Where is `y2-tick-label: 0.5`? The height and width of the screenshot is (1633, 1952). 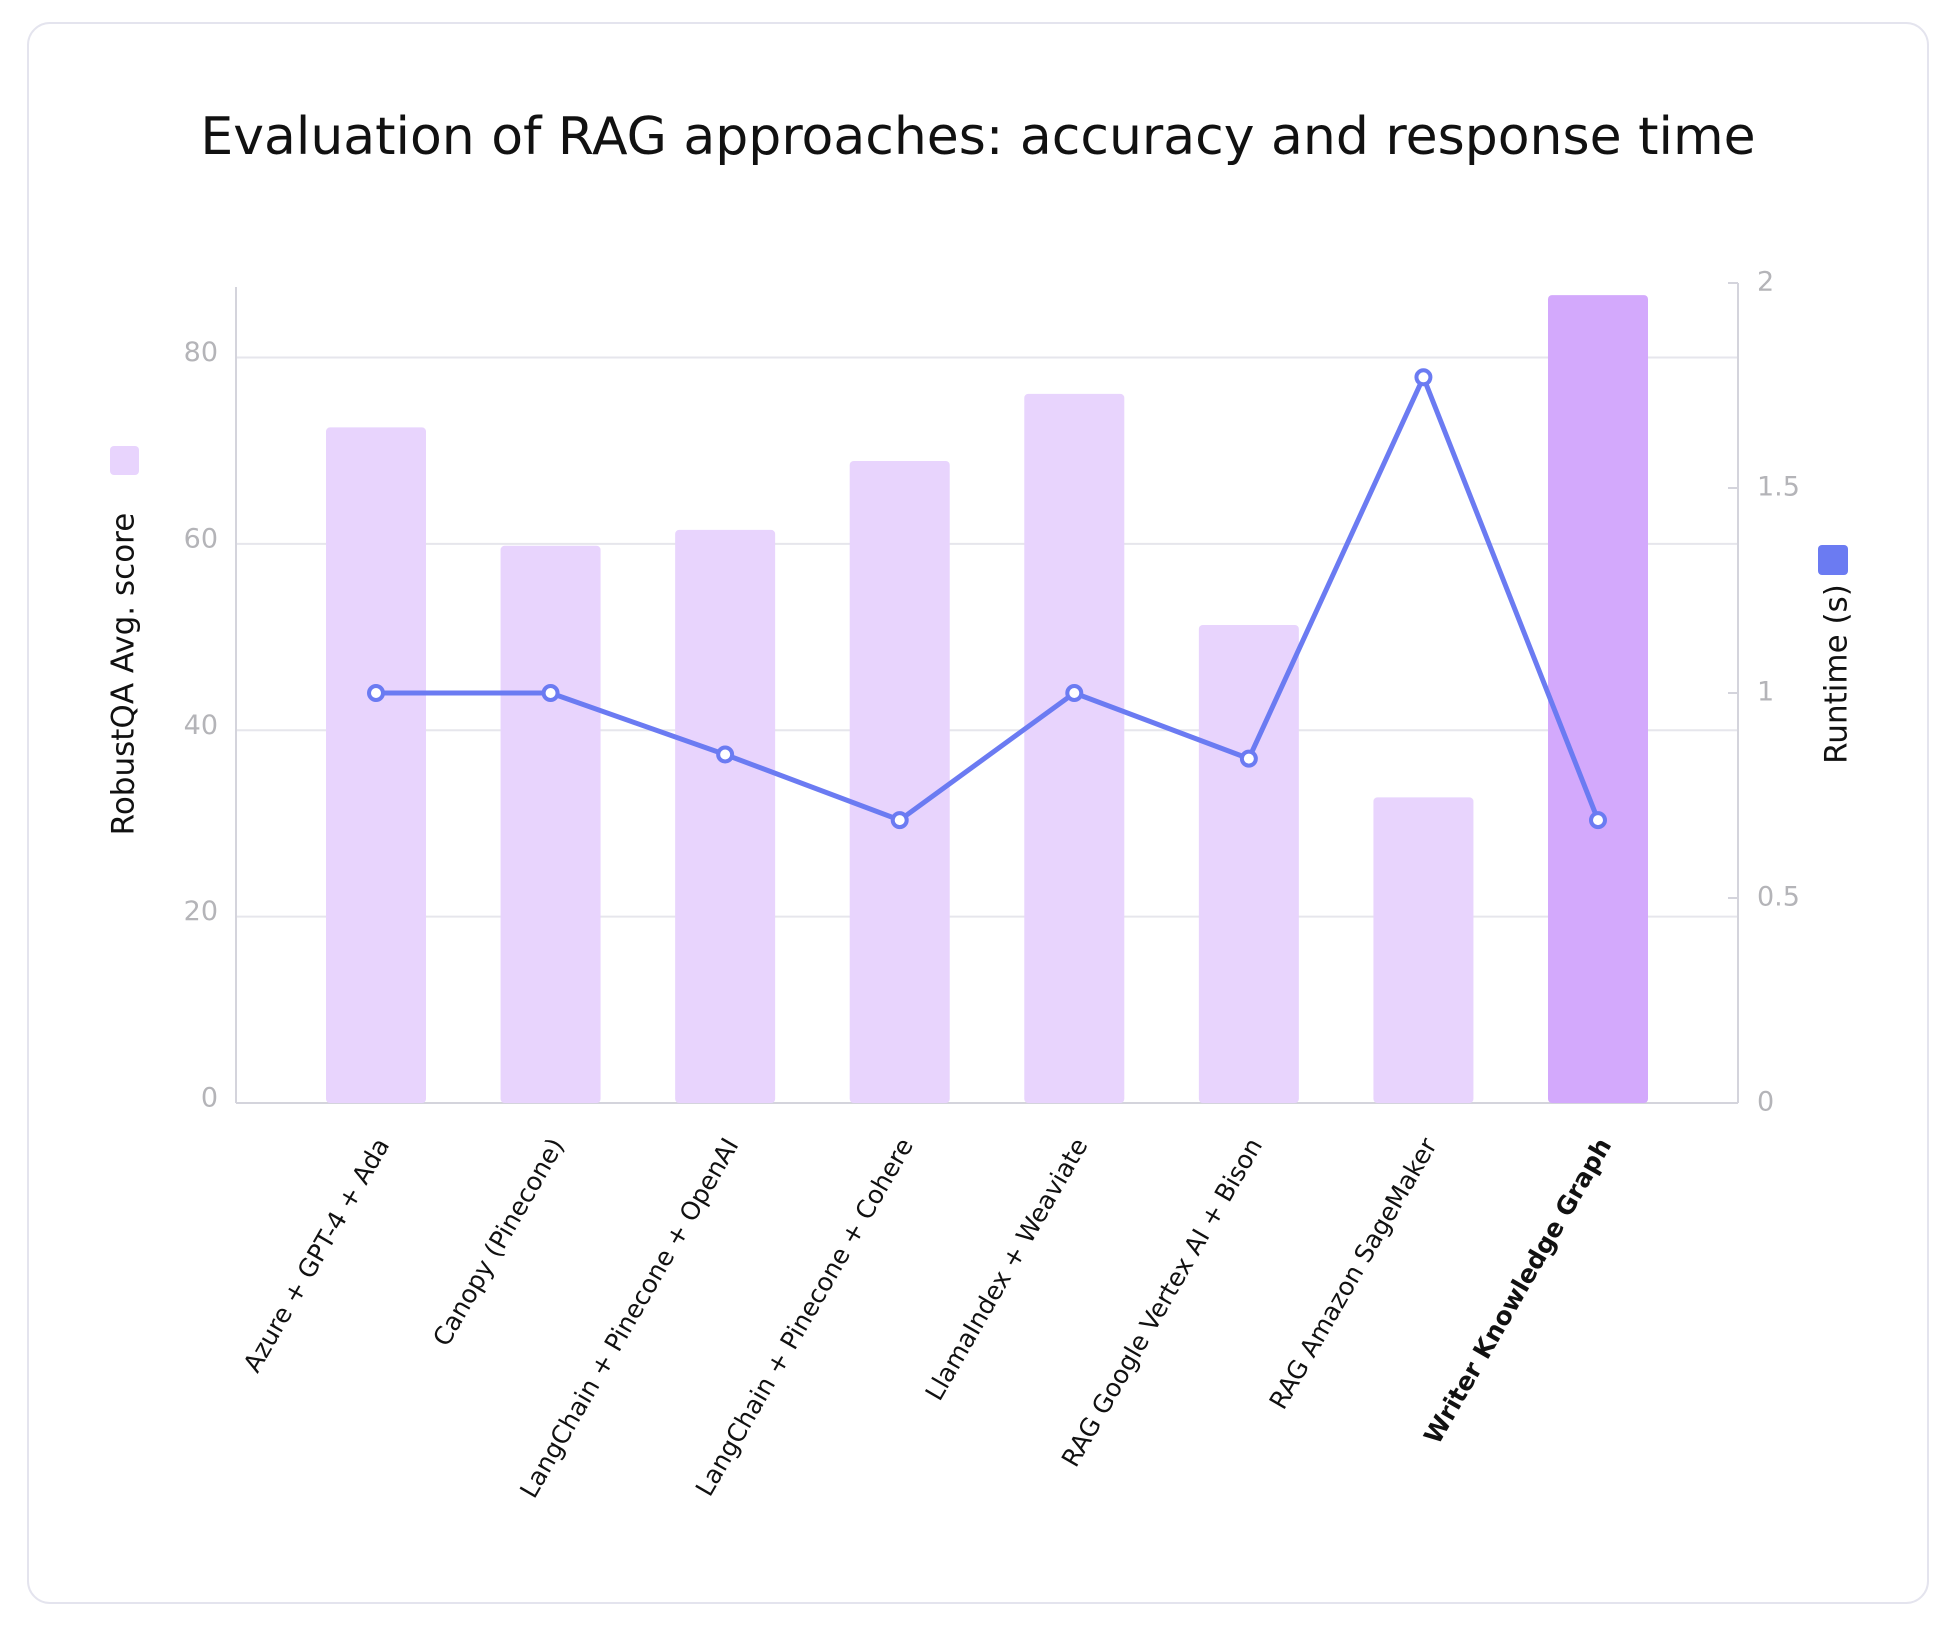
y2-tick-label: 0.5 is located at coordinates (1778, 897).